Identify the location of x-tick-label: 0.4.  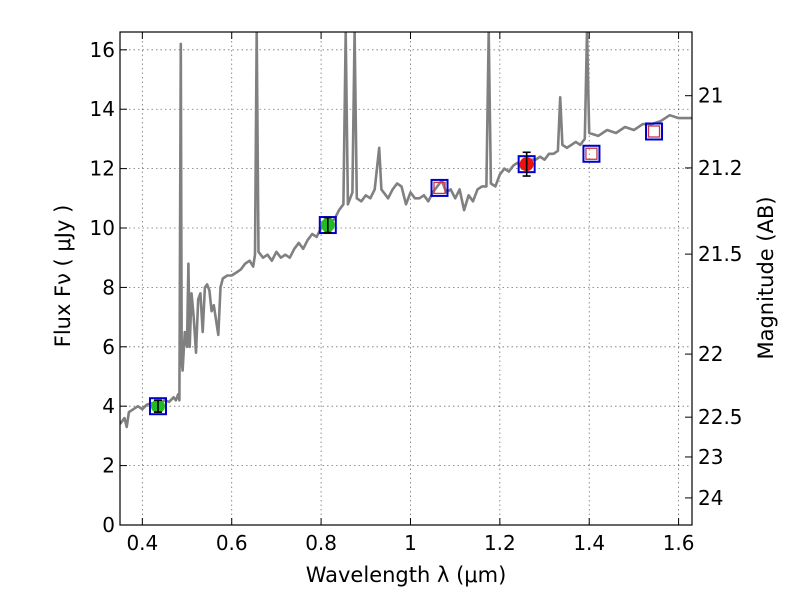
(142, 543).